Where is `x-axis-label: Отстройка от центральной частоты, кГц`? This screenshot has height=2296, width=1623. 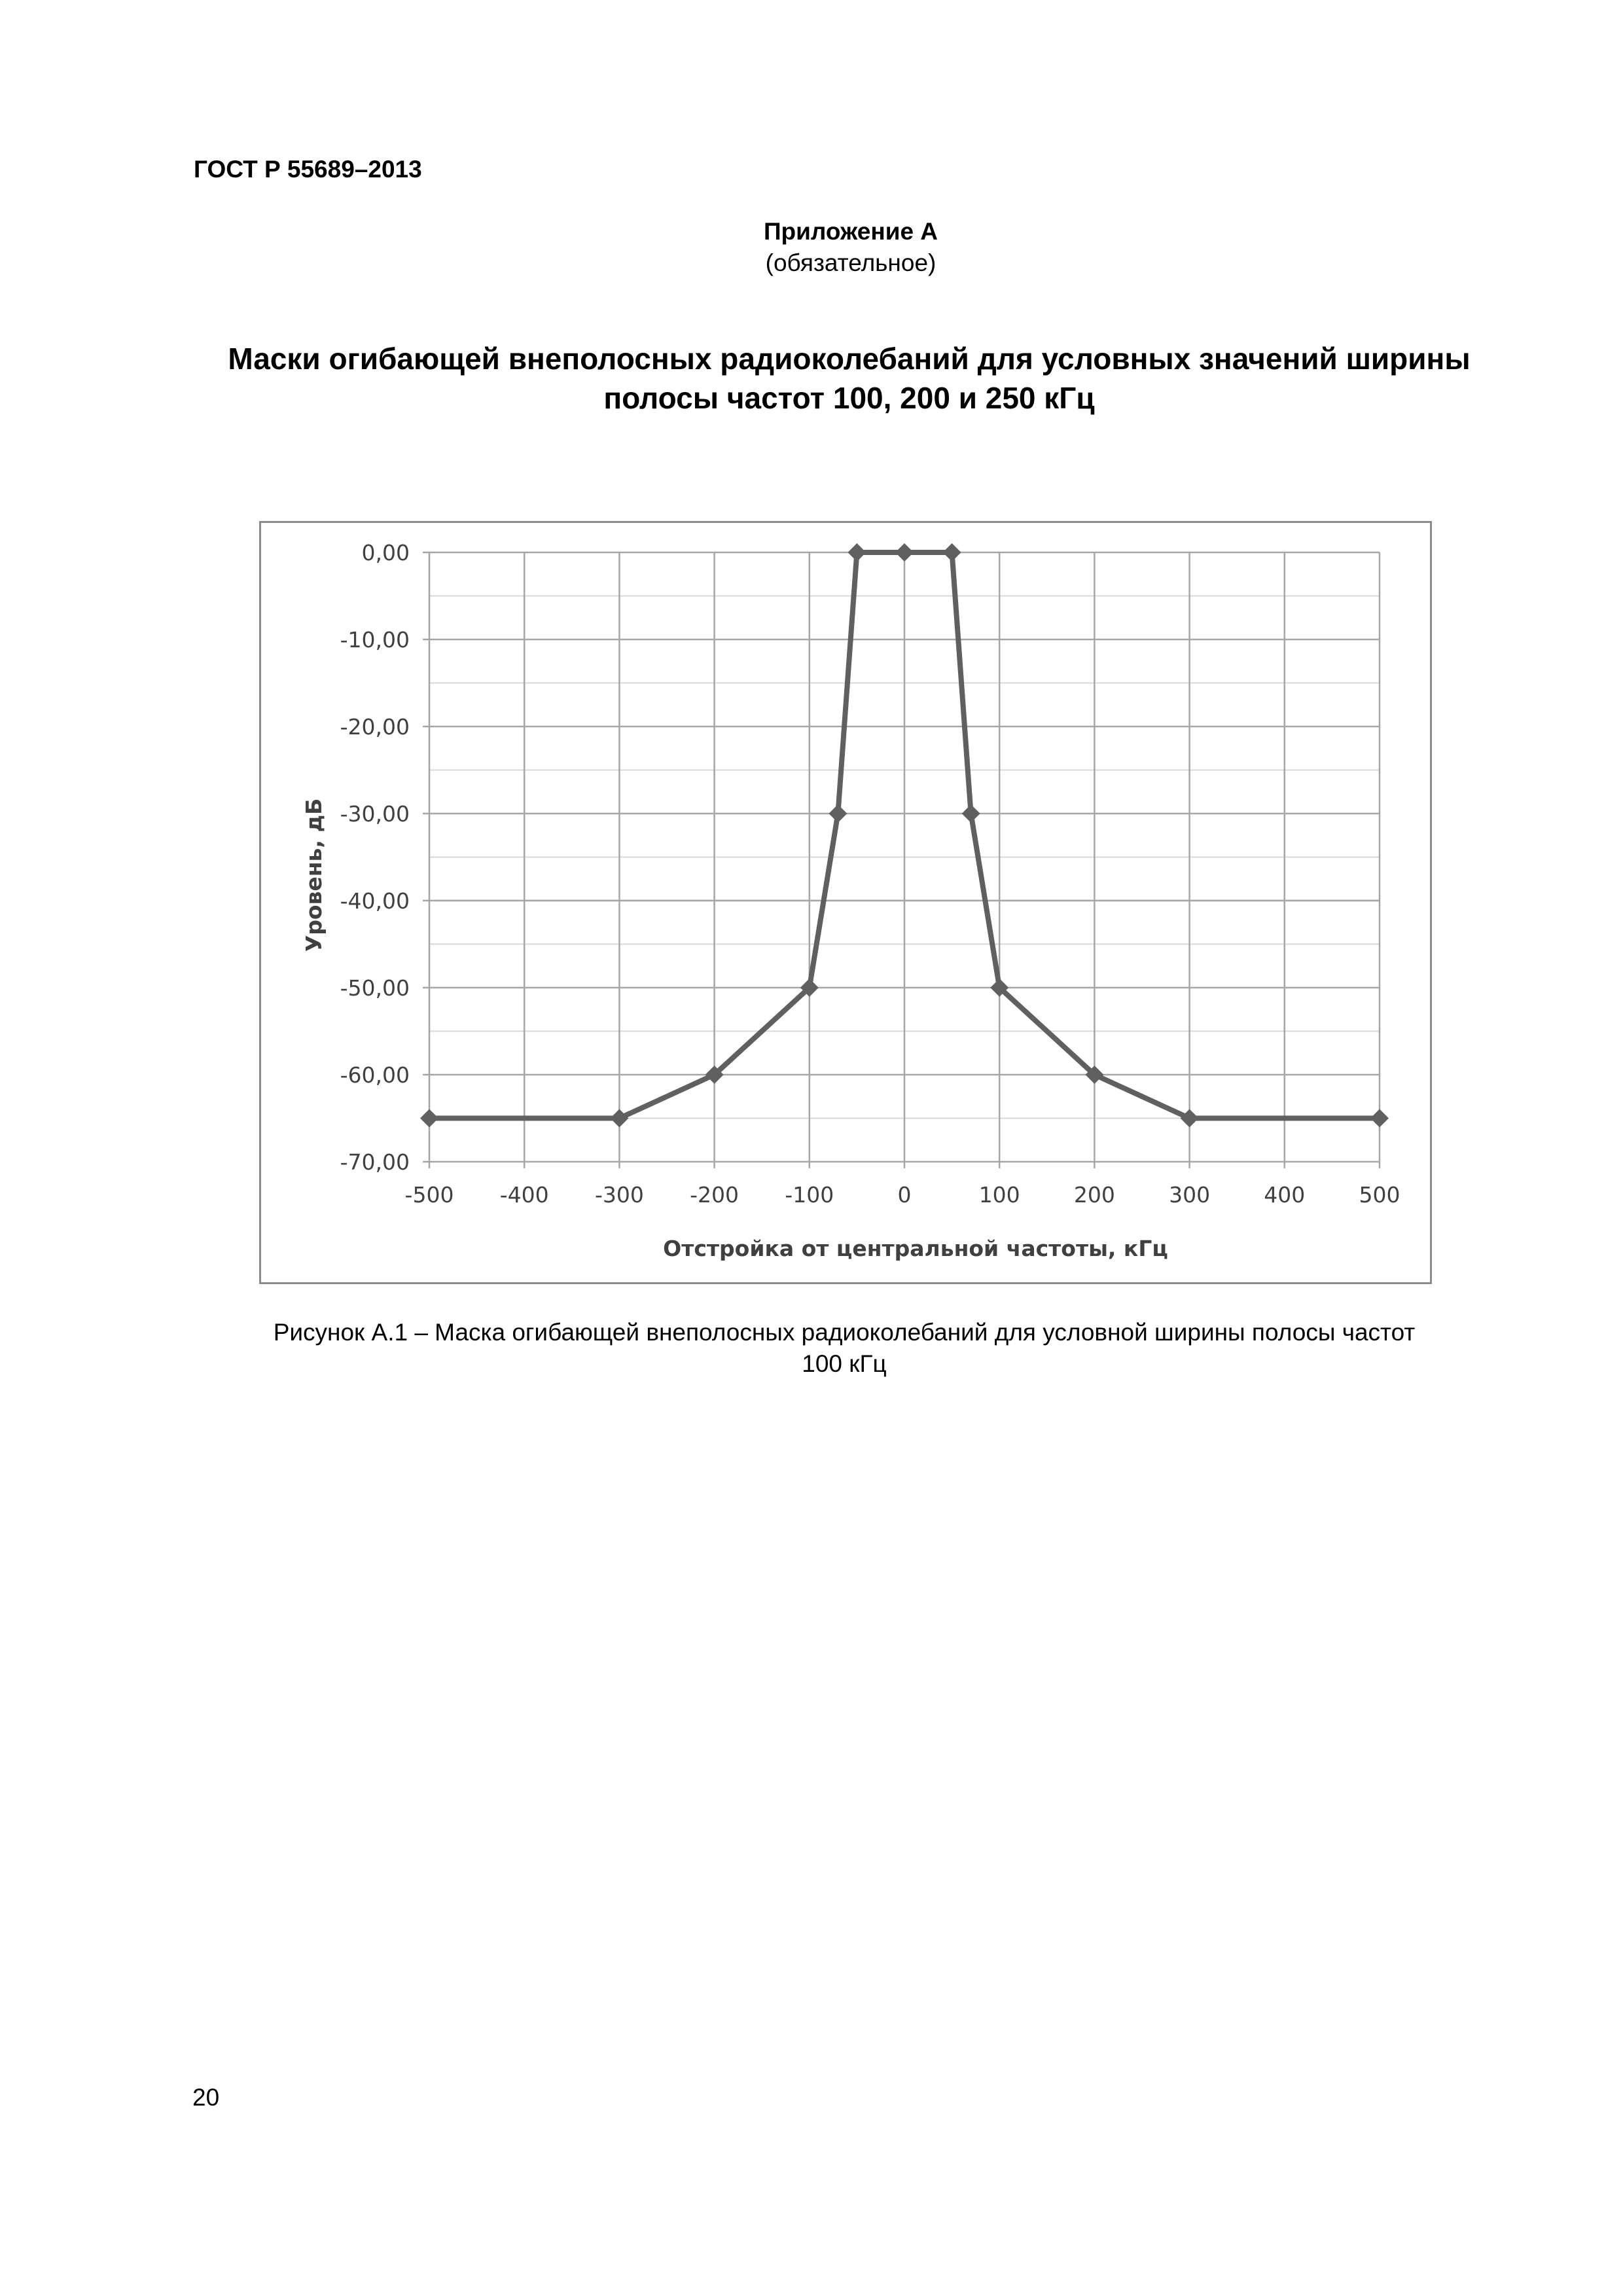 x-axis-label: Отстройка от центральной частоты, кГц is located at coordinates (915, 1248).